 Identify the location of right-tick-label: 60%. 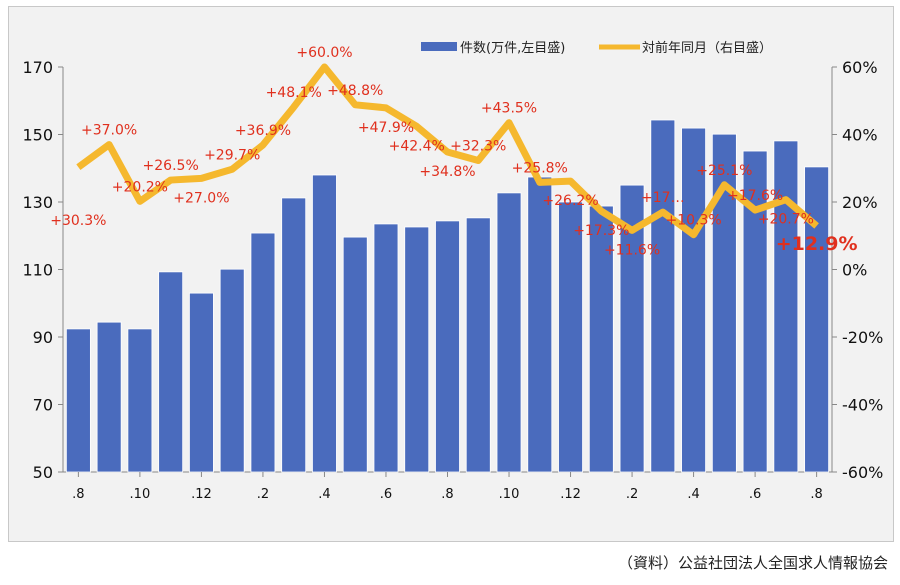
(860, 67).